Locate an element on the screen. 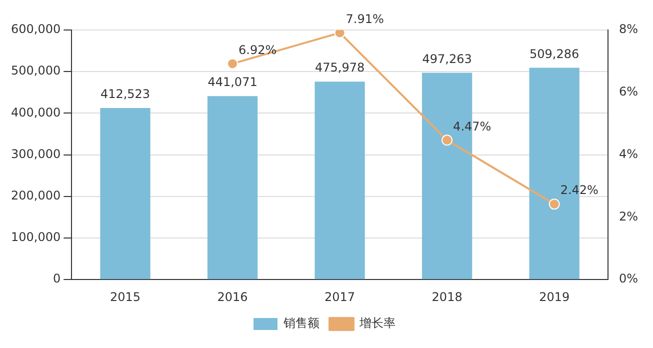  x-tick-label: 2018 is located at coordinates (447, 297).